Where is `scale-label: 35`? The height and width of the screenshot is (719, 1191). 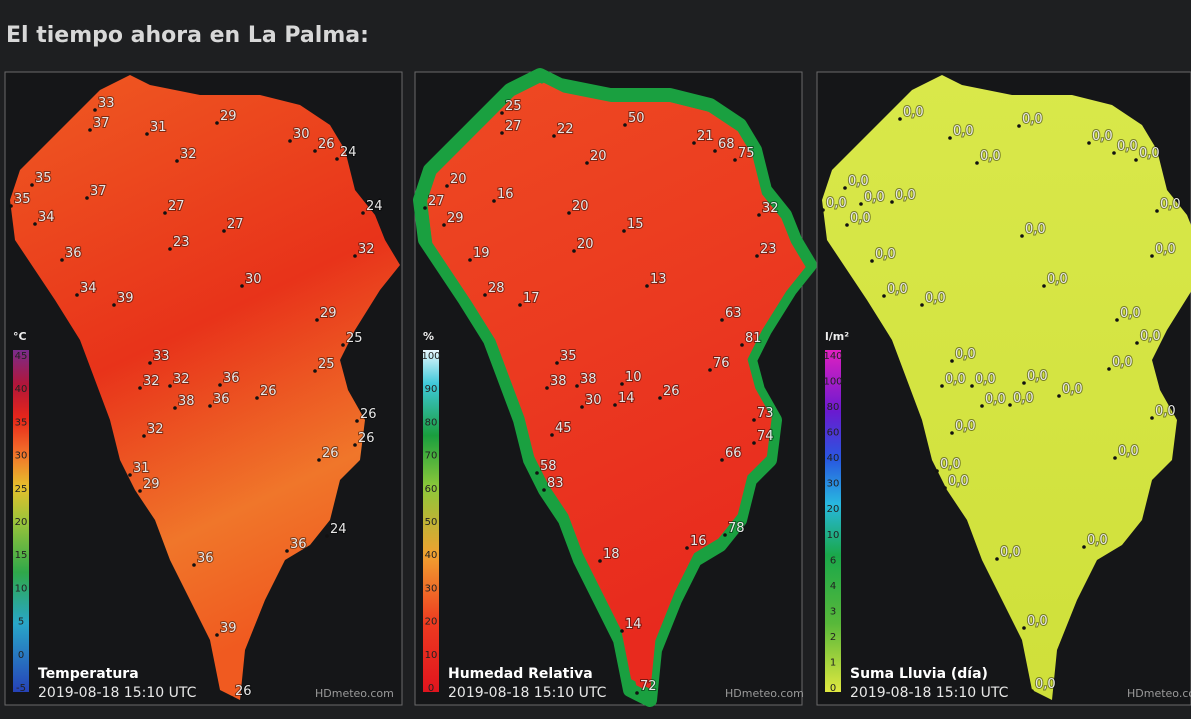
scale-label: 35 is located at coordinates (21, 422).